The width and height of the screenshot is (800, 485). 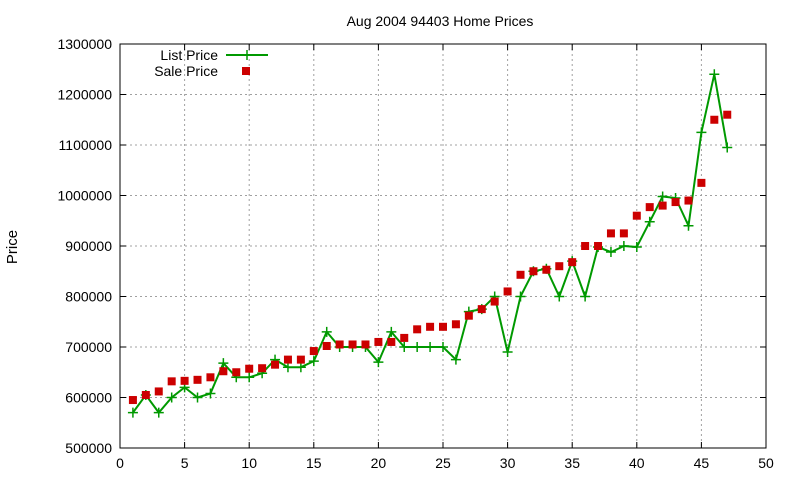 What do you see at coordinates (379, 463) in the screenshot?
I see `x-tick-label: 20` at bounding box center [379, 463].